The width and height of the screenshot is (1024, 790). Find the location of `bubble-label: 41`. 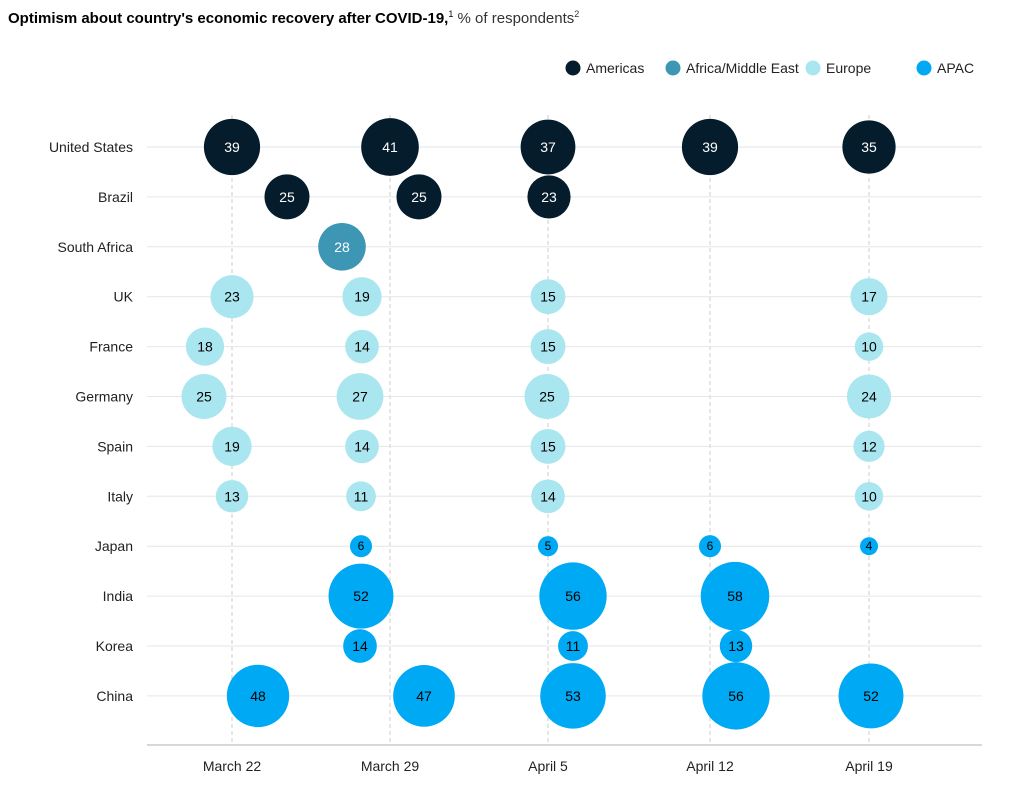

bubble-label: 41 is located at coordinates (390, 147).